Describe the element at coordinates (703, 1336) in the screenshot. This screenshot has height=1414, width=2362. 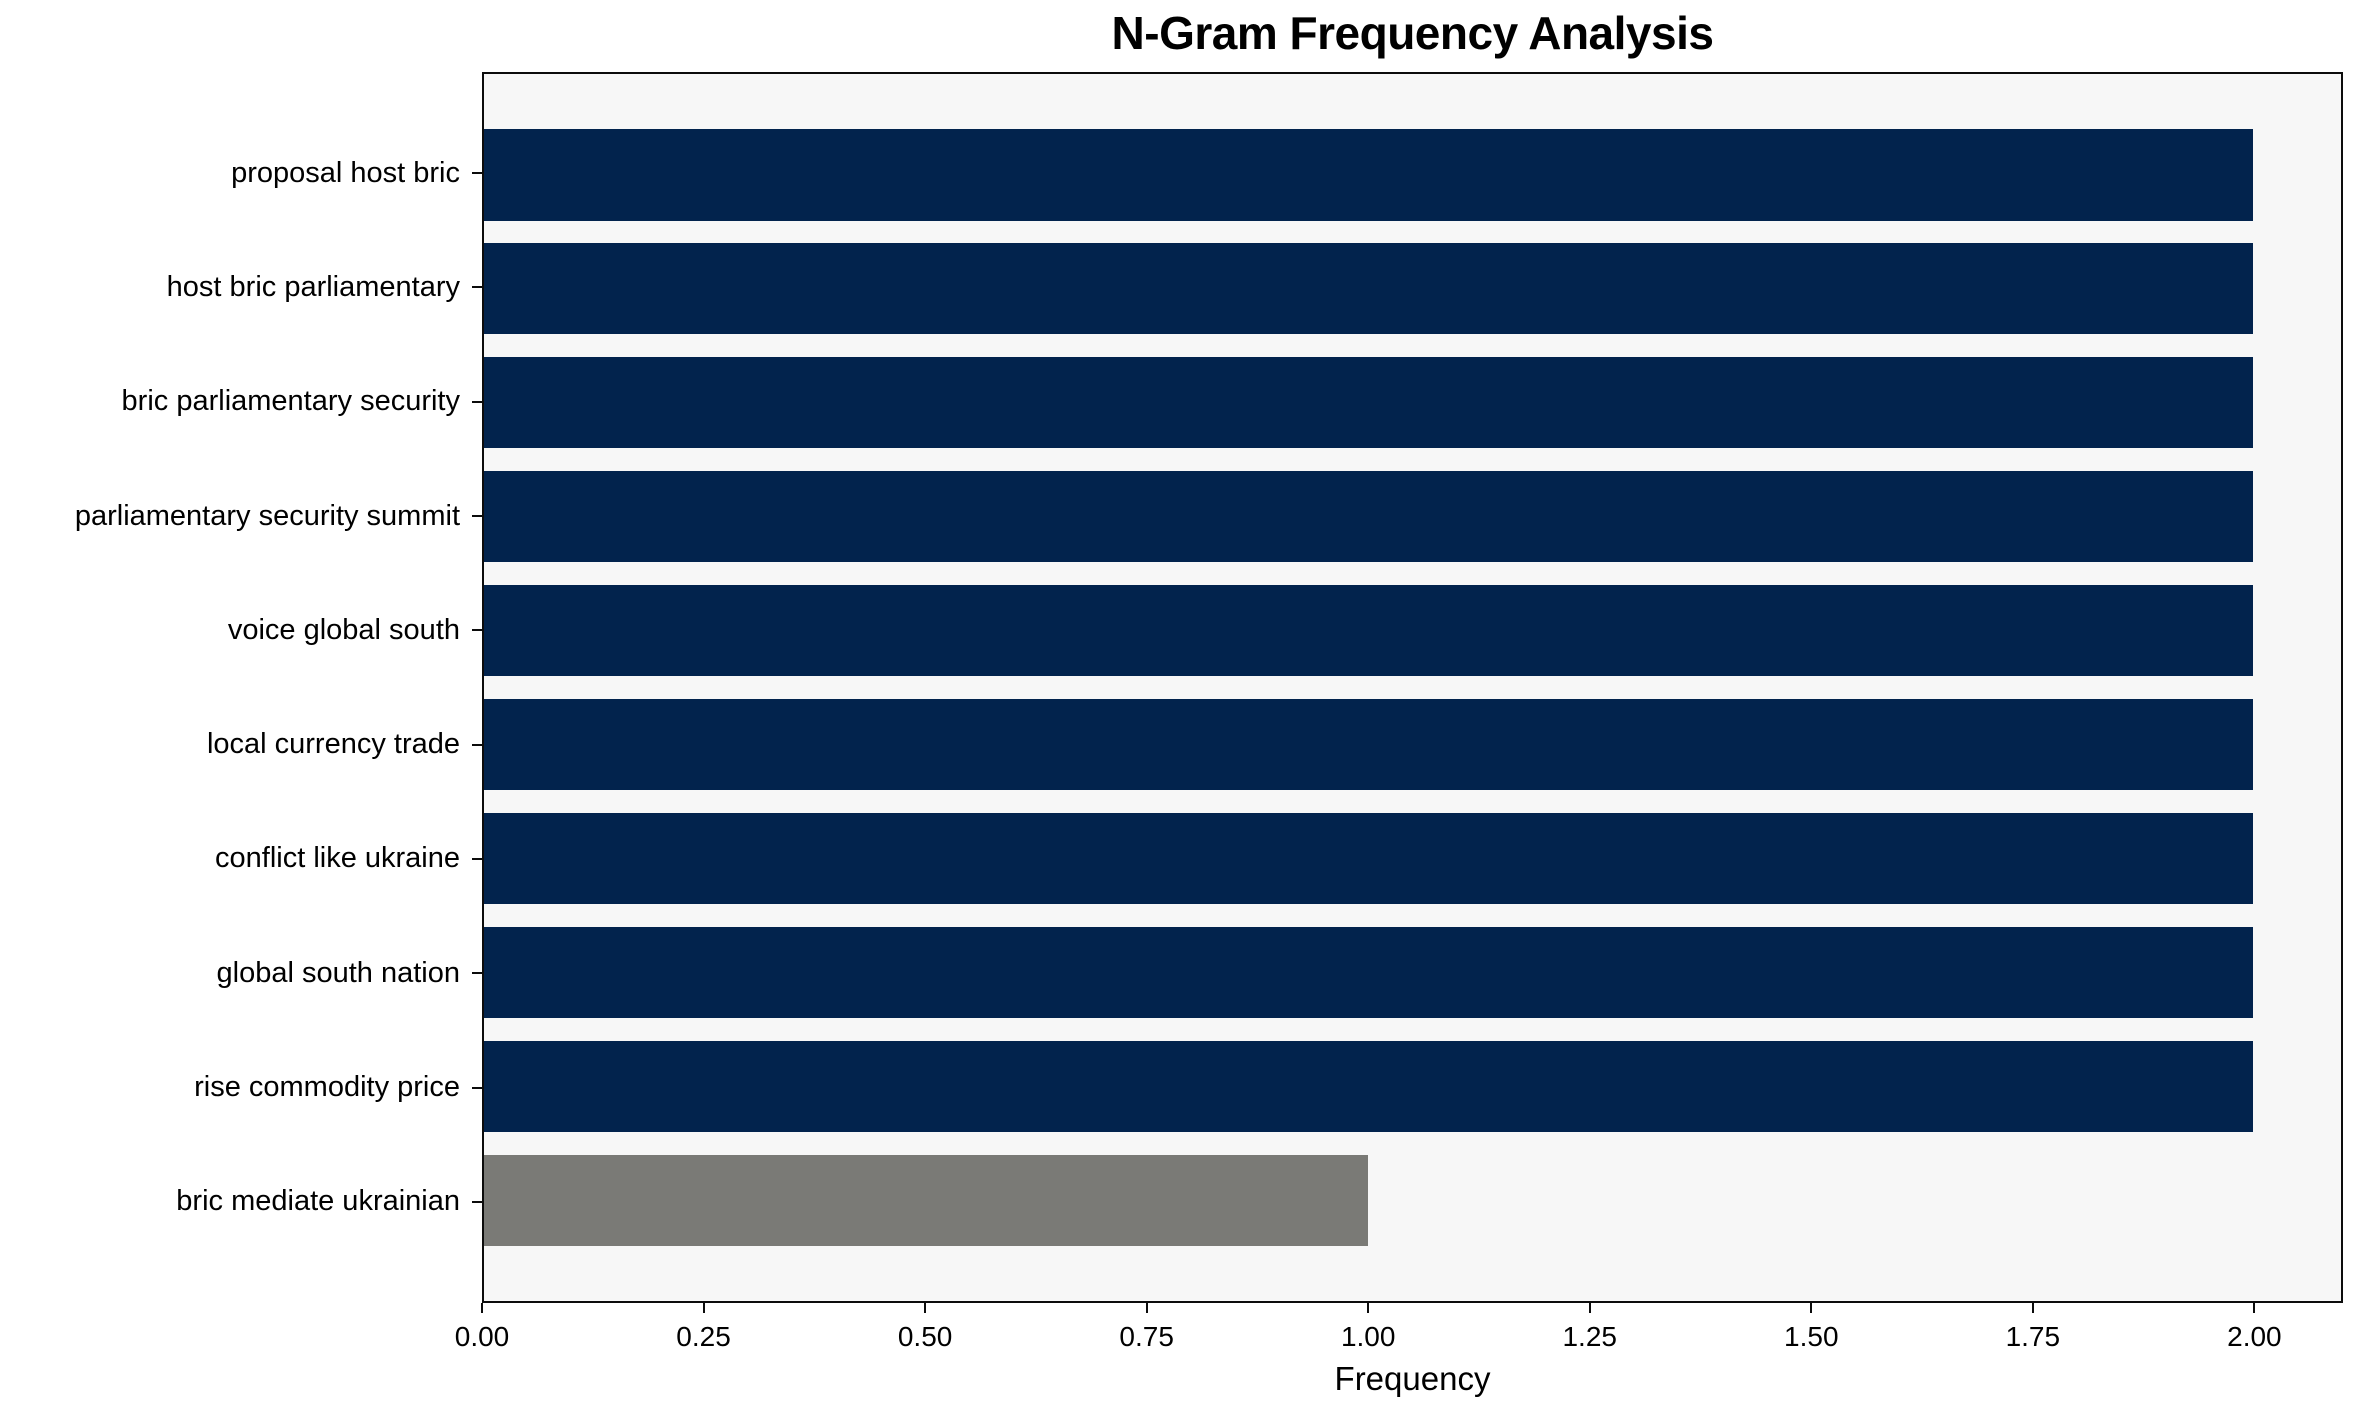
I see `x-tick-label: 0.25` at that location.